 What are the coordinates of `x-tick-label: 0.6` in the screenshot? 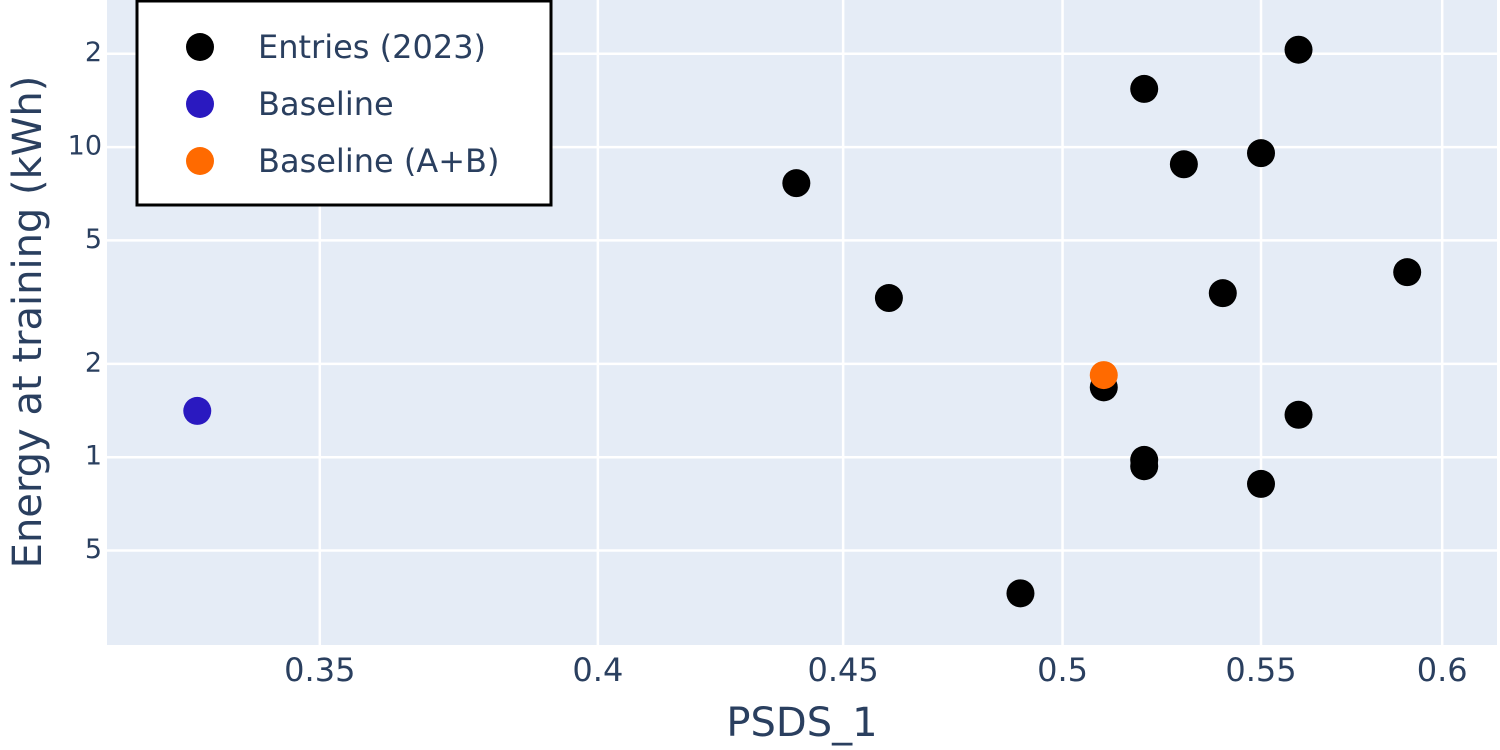 It's located at (1442, 670).